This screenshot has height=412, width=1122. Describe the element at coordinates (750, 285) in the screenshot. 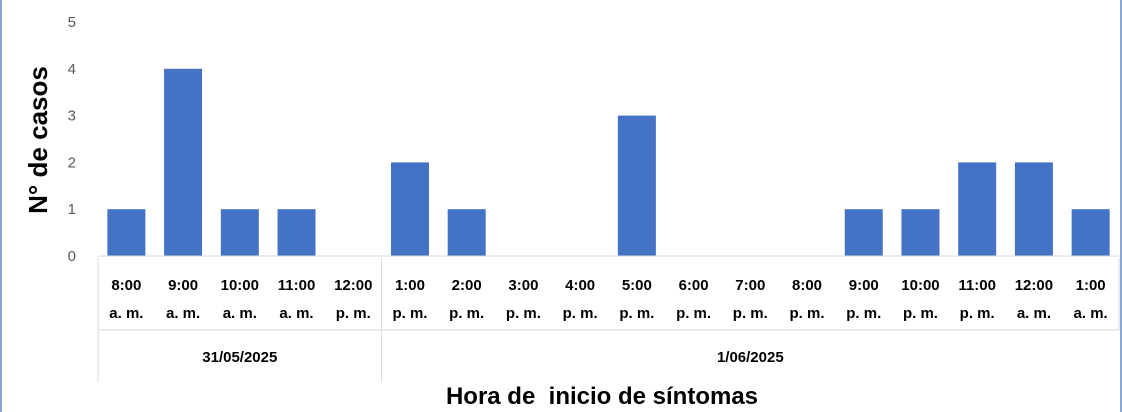

I see `x-tick-label-time: 7:00` at that location.